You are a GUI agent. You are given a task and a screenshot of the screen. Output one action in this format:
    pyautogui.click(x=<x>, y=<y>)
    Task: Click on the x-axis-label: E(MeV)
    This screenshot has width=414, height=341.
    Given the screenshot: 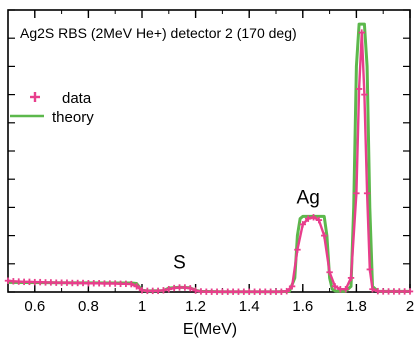 What is the action you would take?
    pyautogui.click(x=210, y=329)
    